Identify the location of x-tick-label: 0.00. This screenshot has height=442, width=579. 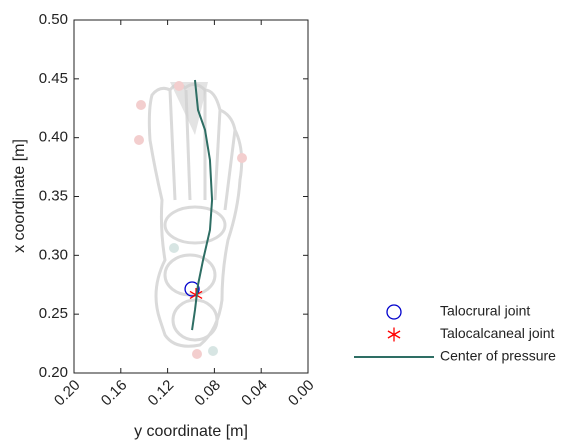
(301, 393).